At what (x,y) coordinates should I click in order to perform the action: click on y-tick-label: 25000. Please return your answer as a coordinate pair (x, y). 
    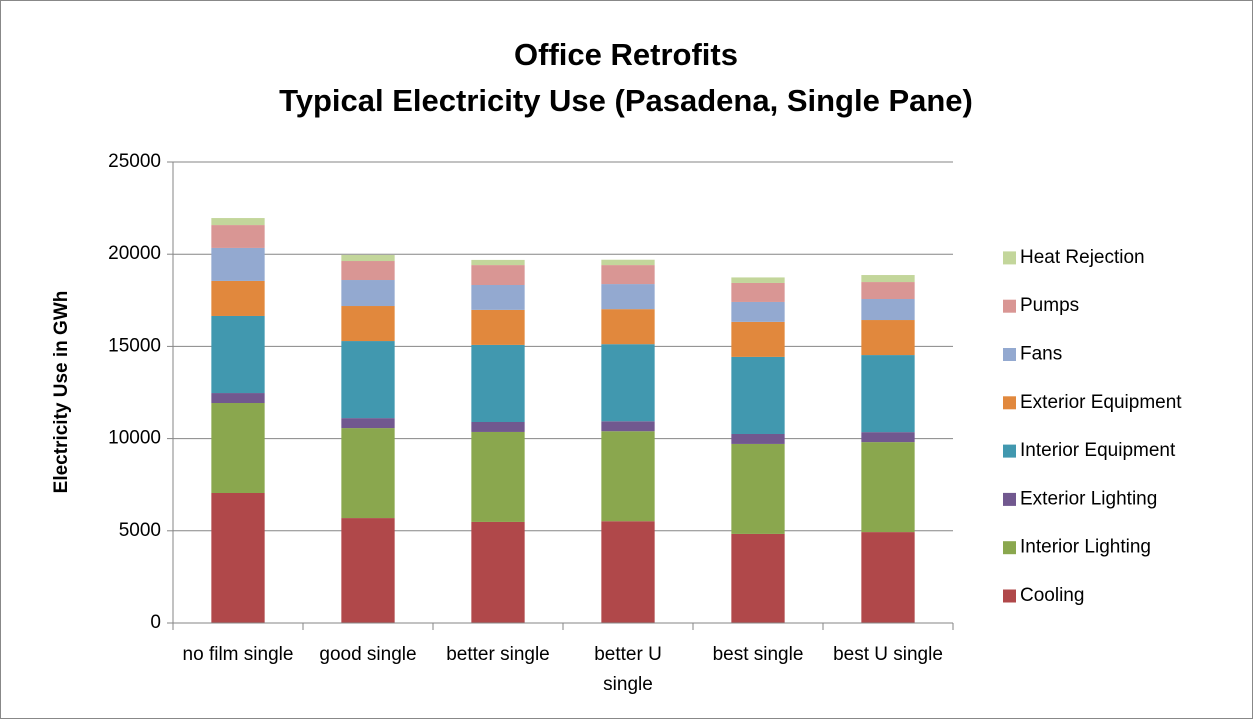
    Looking at the image, I should click on (134, 161).